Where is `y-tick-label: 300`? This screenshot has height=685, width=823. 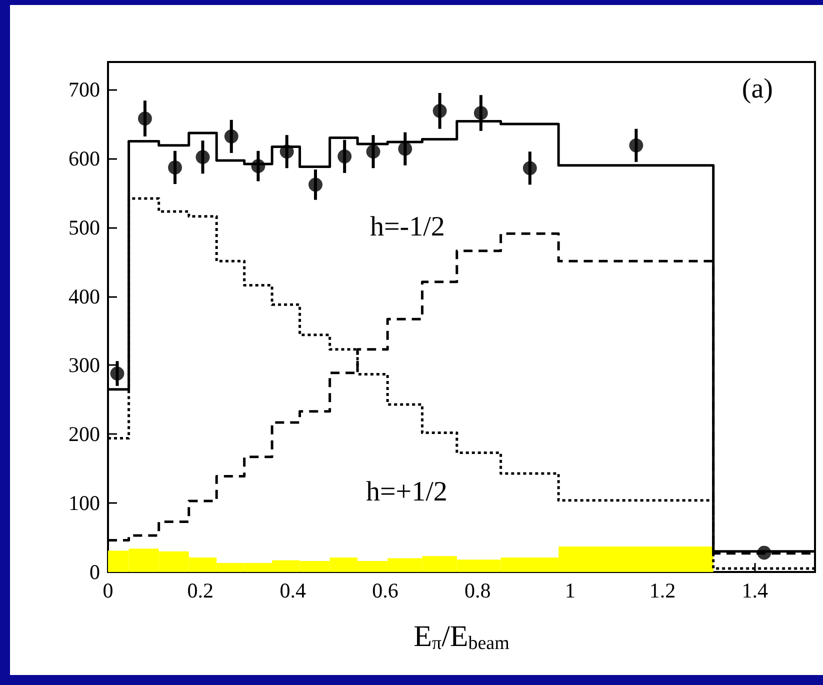
y-tick-label: 300 is located at coordinates (84, 365).